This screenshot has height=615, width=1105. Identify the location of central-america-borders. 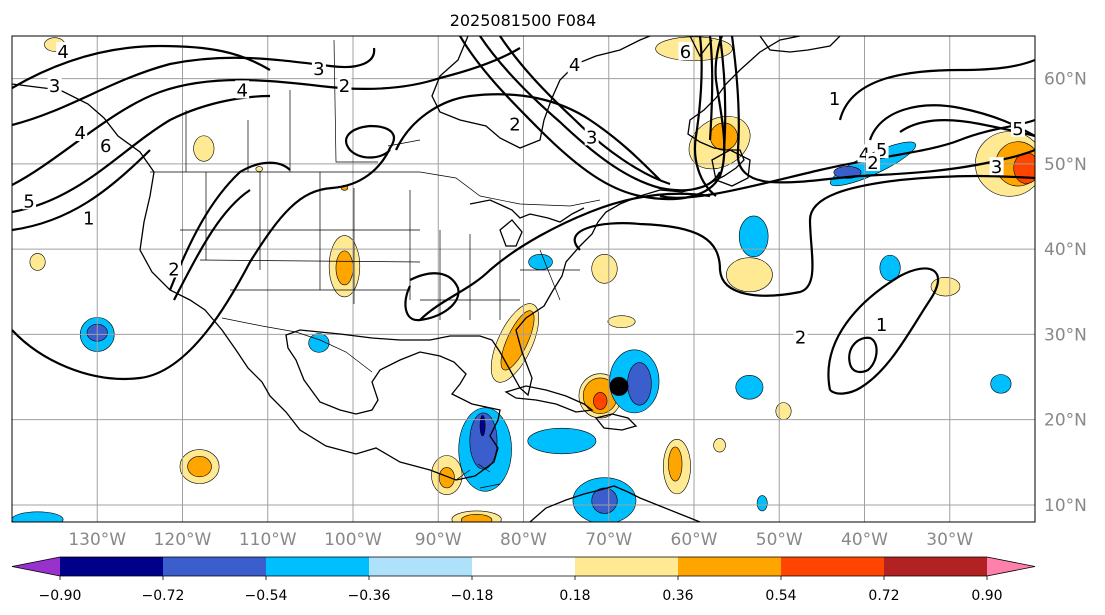
(478, 476).